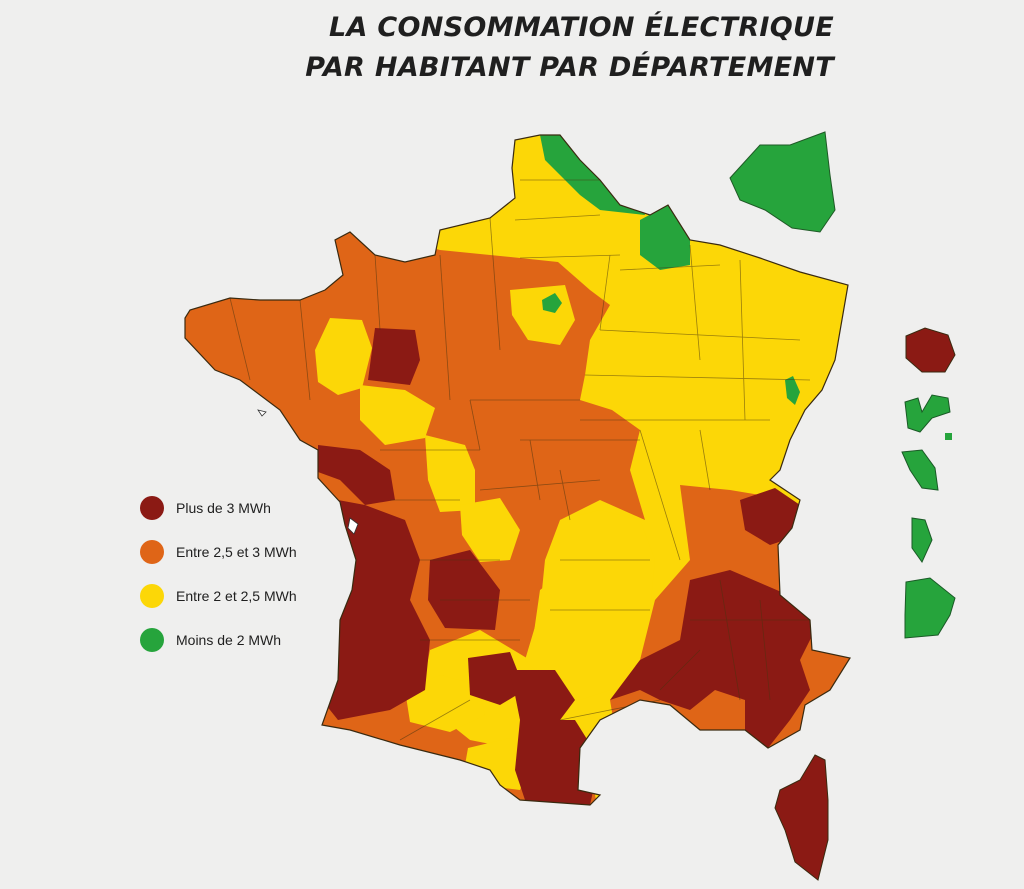  What do you see at coordinates (920, 470) in the screenshot?
I see `overseas-martinique` at bounding box center [920, 470].